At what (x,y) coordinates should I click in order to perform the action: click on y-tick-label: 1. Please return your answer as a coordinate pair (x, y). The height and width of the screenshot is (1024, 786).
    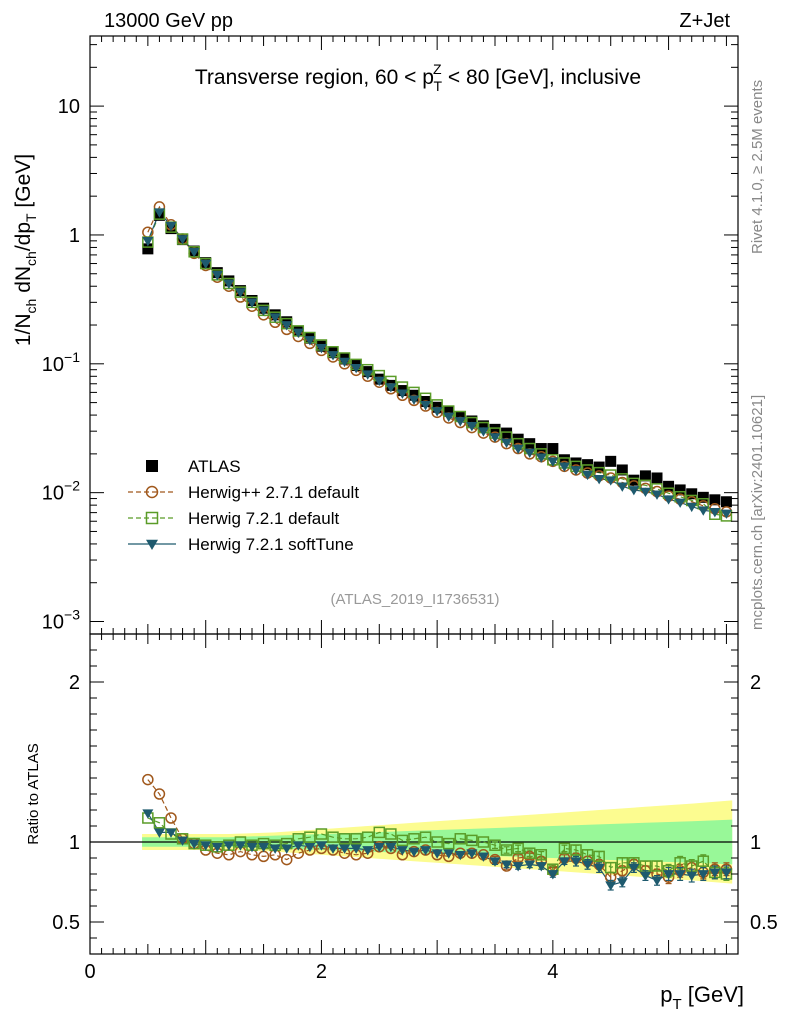
    Looking at the image, I should click on (74, 236).